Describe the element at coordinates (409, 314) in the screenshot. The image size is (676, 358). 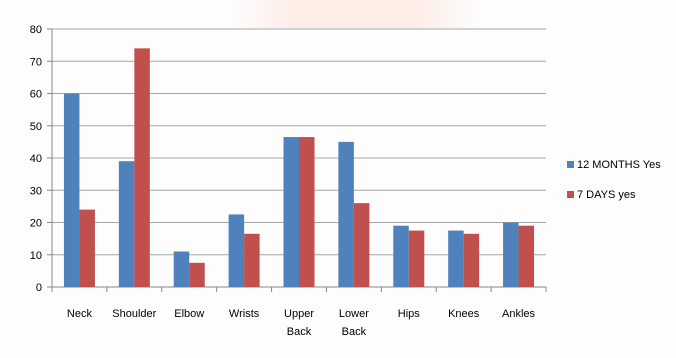
I see `x-tick-label: Hips` at that location.